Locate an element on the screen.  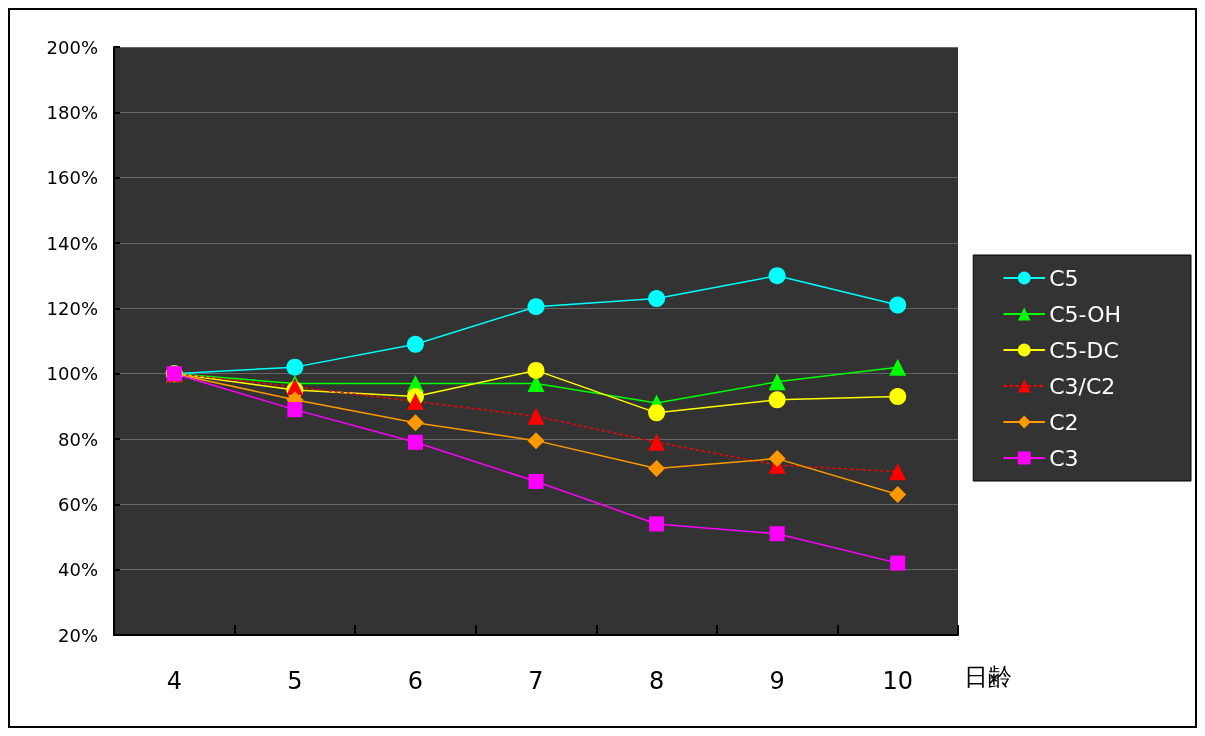
y-tick-label: 140% is located at coordinates (72, 243).